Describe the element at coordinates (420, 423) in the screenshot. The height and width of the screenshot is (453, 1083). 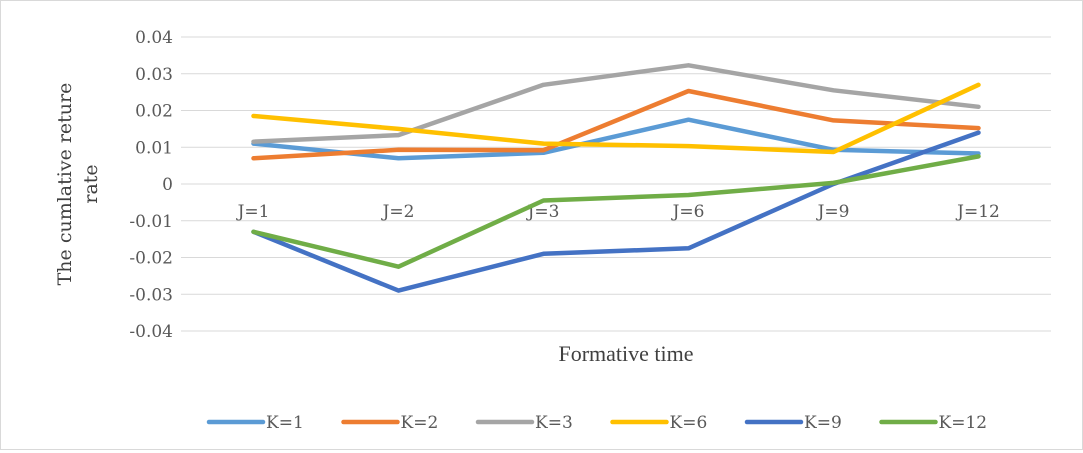
I see `legend-label: K=2` at that location.